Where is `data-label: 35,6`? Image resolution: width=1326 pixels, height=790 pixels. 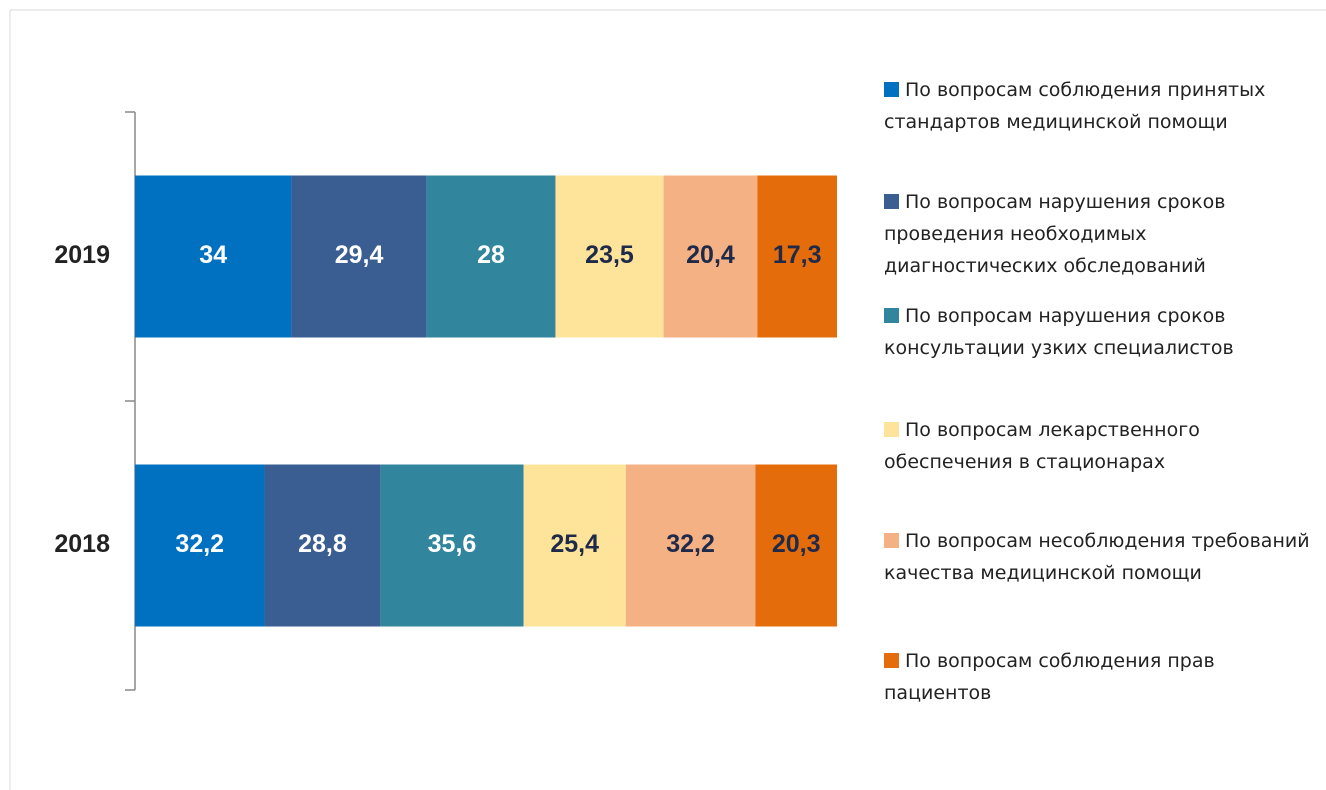 data-label: 35,6 is located at coordinates (452, 544).